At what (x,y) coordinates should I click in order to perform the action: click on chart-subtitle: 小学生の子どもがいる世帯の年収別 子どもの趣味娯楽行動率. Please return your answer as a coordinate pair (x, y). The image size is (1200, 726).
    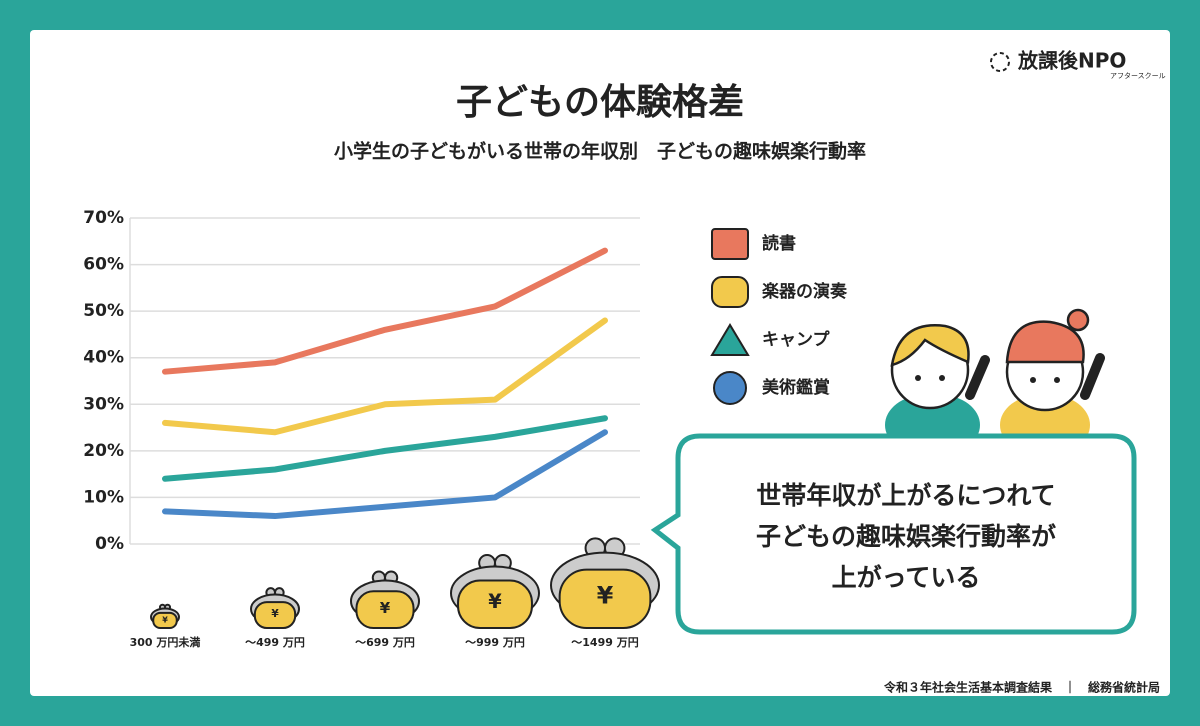
    Looking at the image, I should click on (600, 151).